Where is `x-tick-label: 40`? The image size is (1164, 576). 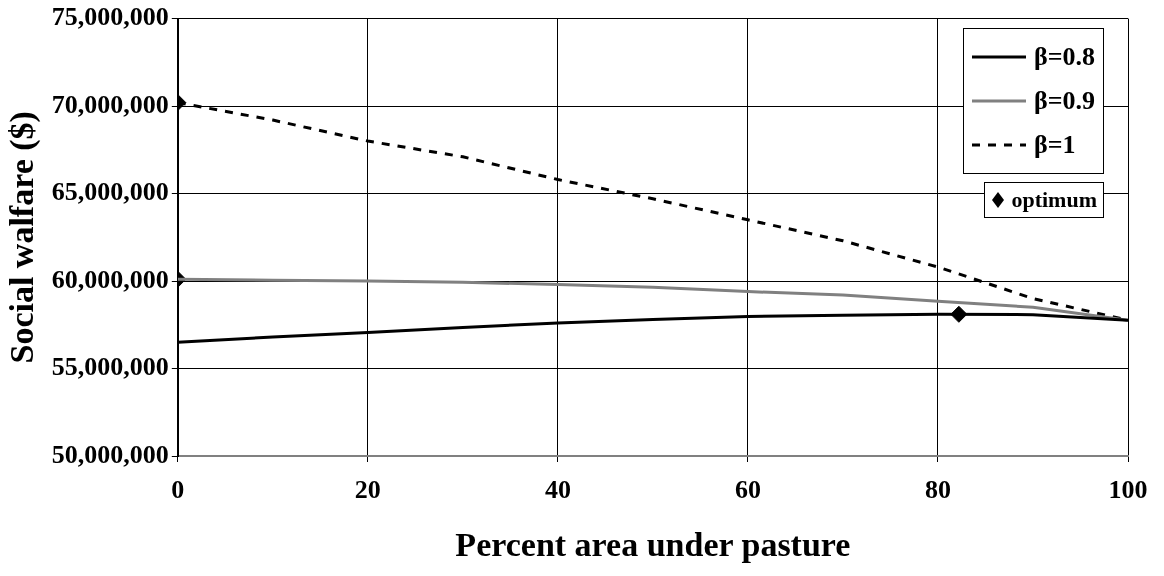
x-tick-label: 40 is located at coordinates (557, 490).